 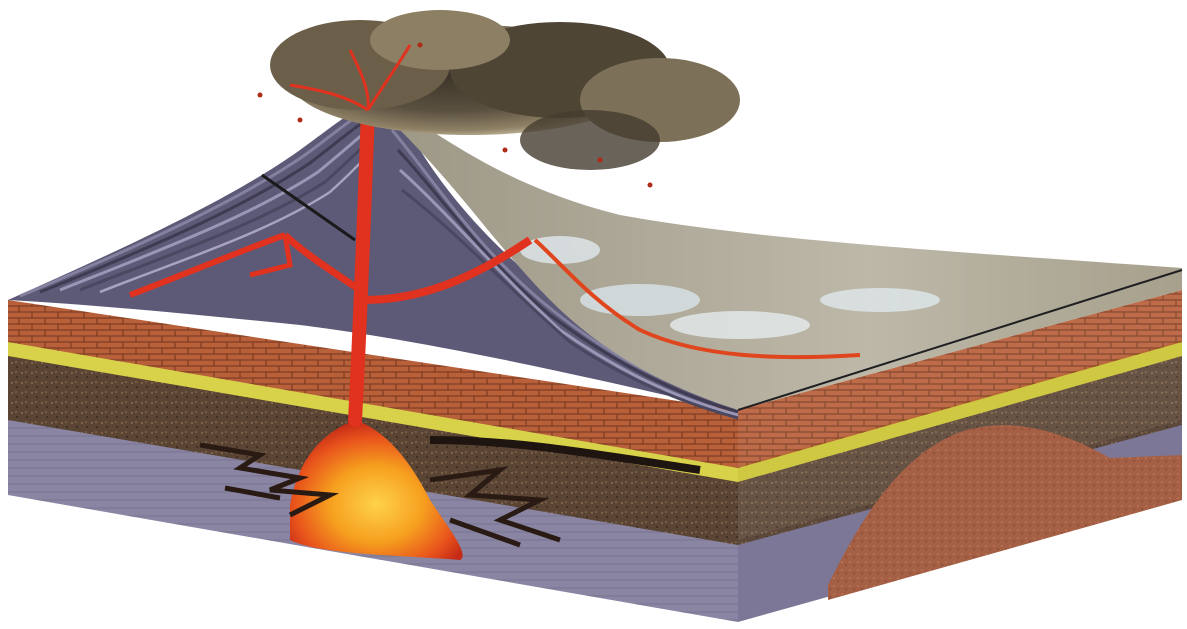 I want to click on lava-flow, so click(x=697, y=299).